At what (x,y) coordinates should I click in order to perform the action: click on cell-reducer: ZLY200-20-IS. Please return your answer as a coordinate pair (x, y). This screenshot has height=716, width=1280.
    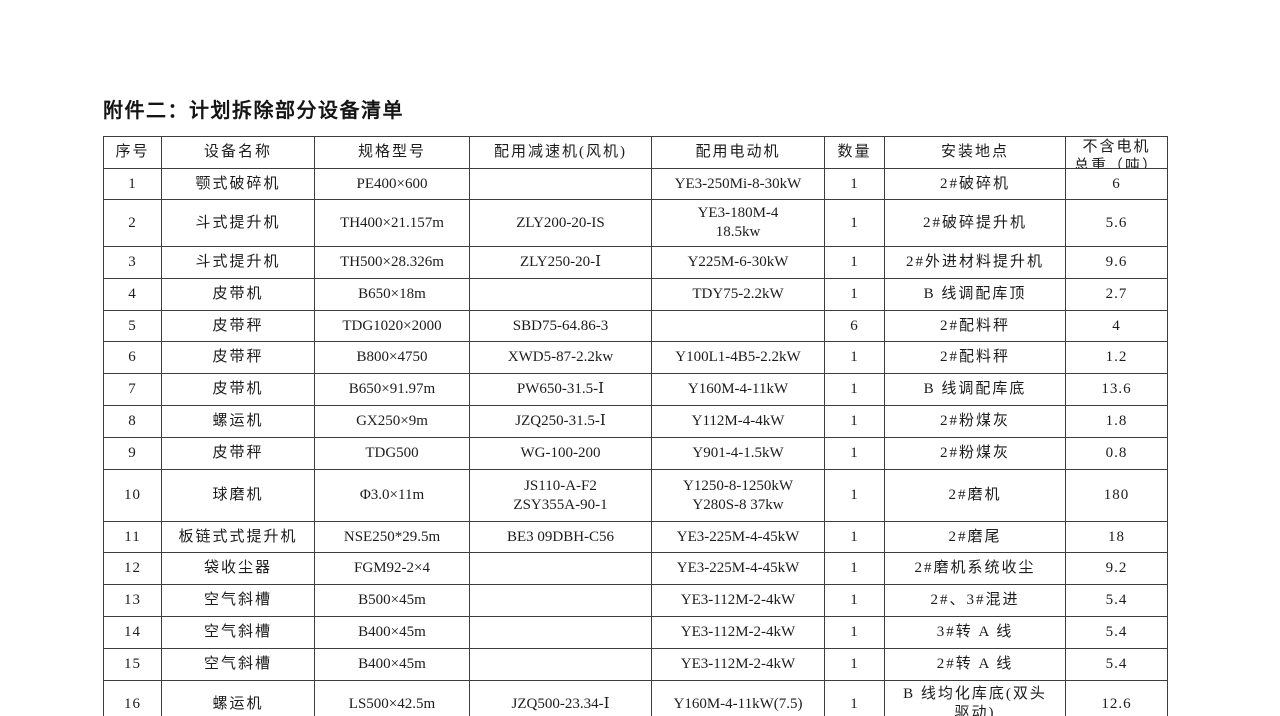
    Looking at the image, I should click on (560, 223).